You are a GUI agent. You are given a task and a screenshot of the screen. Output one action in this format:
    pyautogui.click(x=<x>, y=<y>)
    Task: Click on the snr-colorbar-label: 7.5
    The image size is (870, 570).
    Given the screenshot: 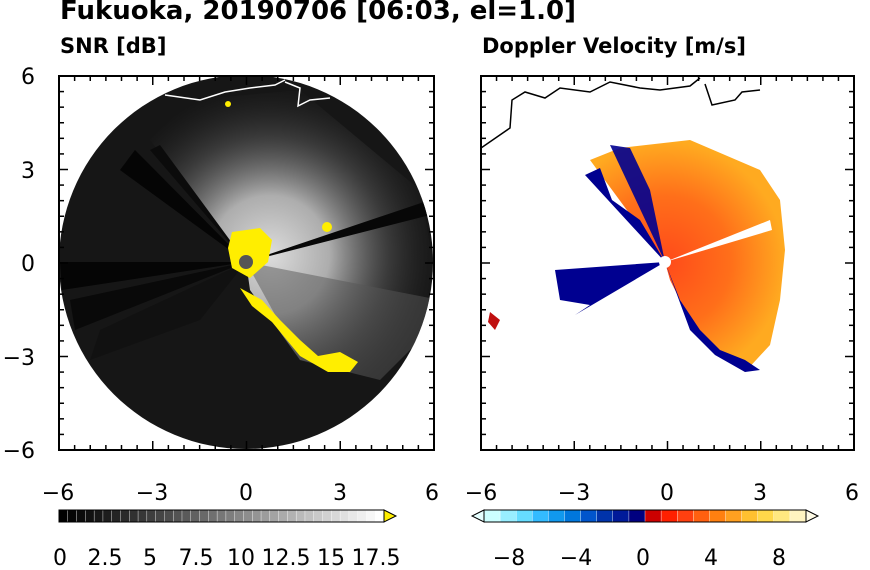 What is the action you would take?
    pyautogui.click(x=196, y=558)
    